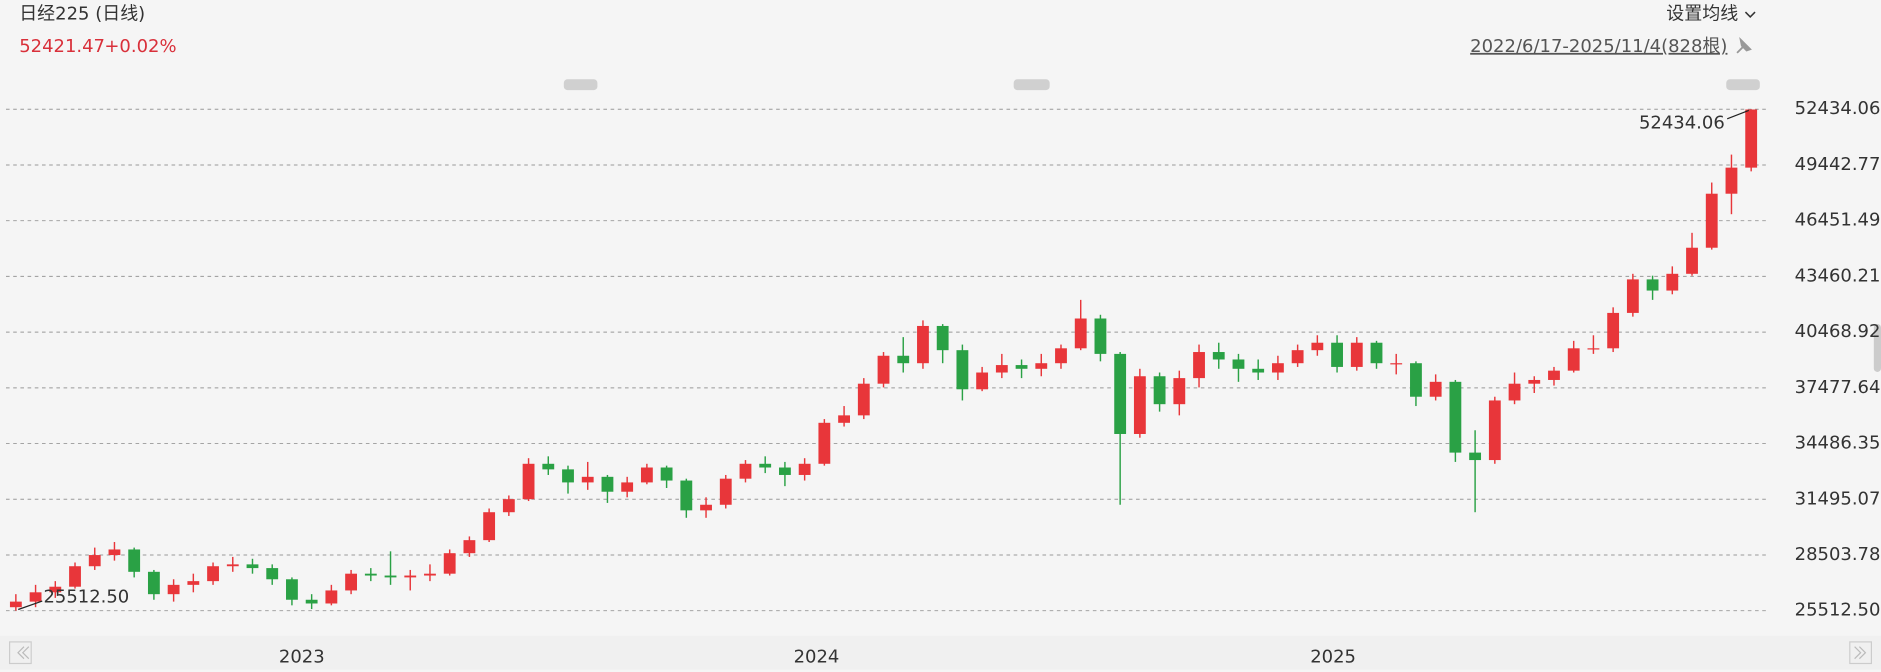 The height and width of the screenshot is (672, 1881). Describe the element at coordinates (1750, 15) in the screenshot. I see `dropdown-icon` at that location.